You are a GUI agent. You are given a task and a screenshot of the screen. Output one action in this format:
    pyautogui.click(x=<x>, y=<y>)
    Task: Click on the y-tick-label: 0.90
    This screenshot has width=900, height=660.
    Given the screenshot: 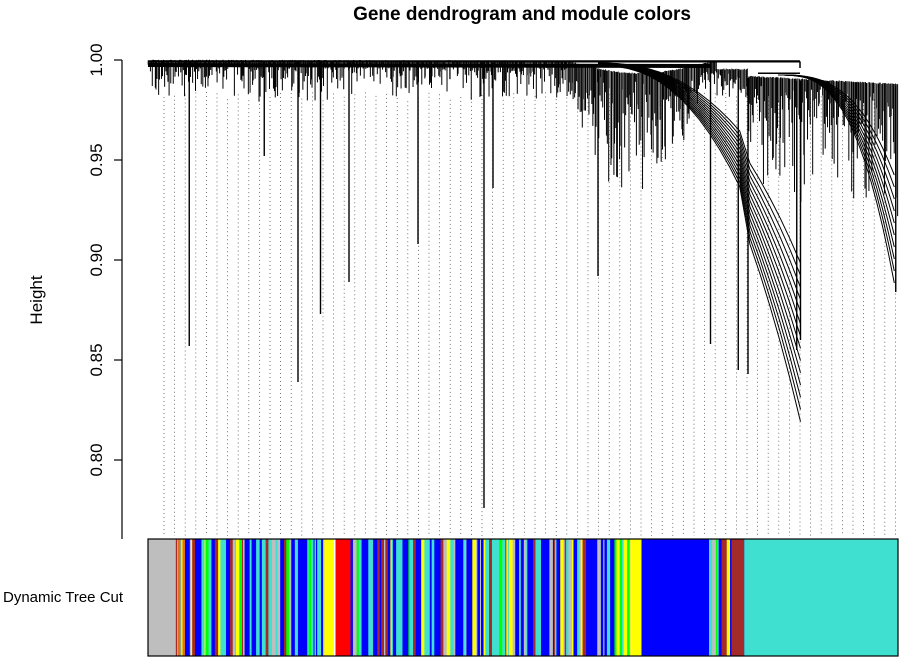 What is the action you would take?
    pyautogui.click(x=96, y=259)
    